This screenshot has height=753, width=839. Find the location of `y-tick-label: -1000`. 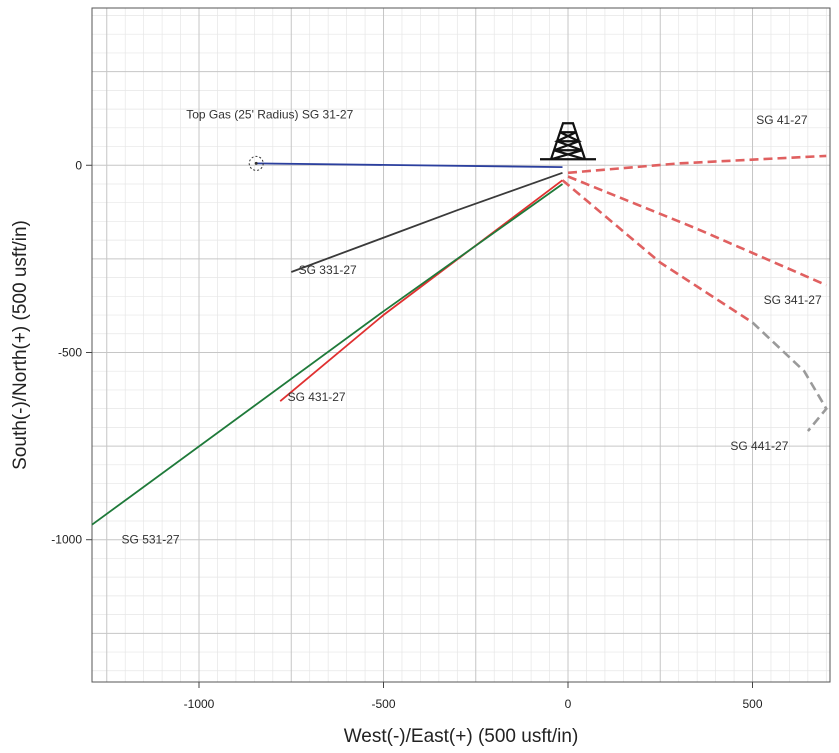

y-tick-label: -1000 is located at coordinates (66, 540).